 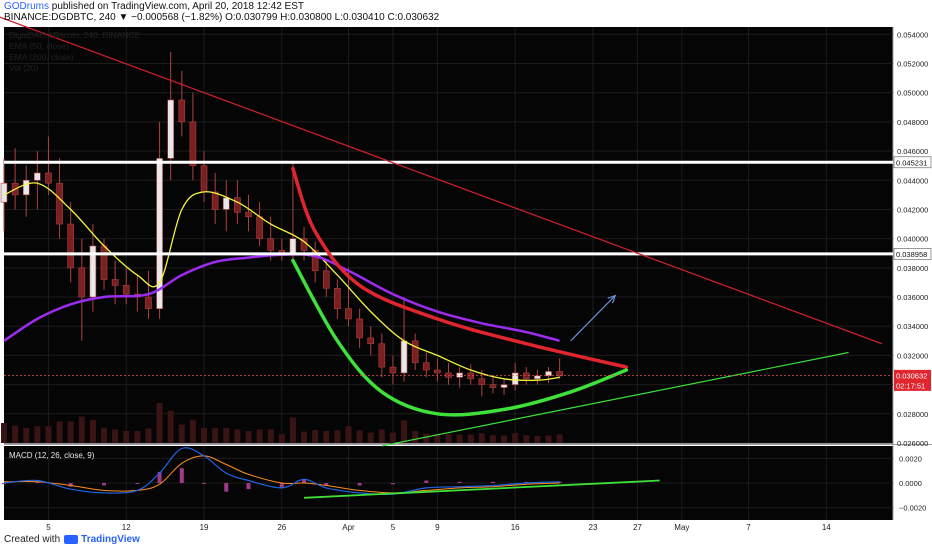 What do you see at coordinates (912, 239) in the screenshot?
I see `y-tick-label: 0.040000` at bounding box center [912, 239].